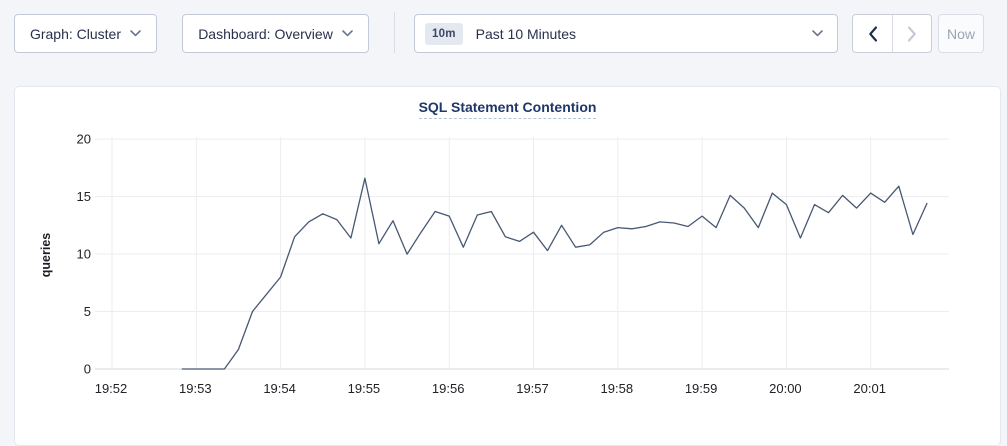 The width and height of the screenshot is (1007, 446). I want to click on next-window-button-disabled, so click(911, 33).